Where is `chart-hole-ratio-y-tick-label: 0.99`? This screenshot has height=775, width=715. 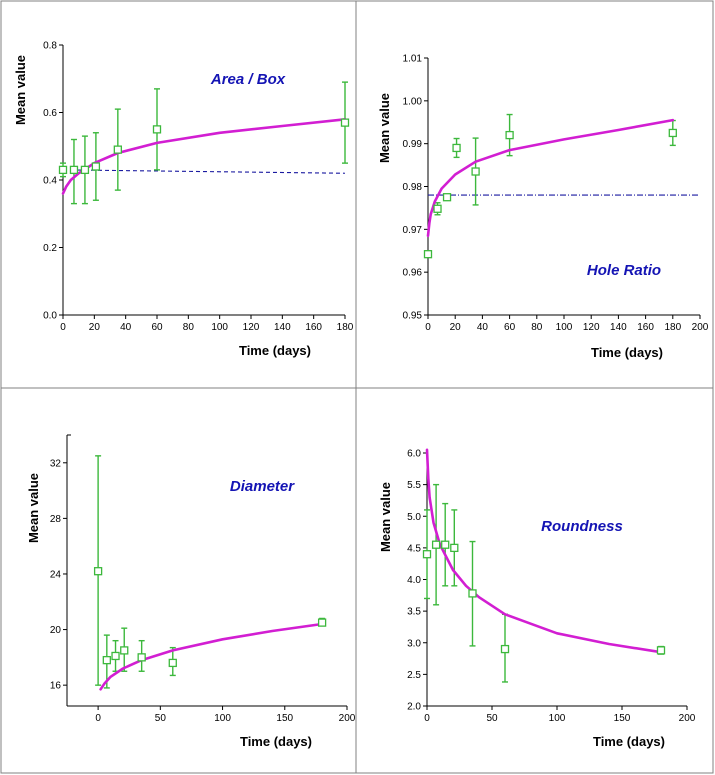
chart-hole-ratio-y-tick-label: 0.99 is located at coordinates (413, 144).